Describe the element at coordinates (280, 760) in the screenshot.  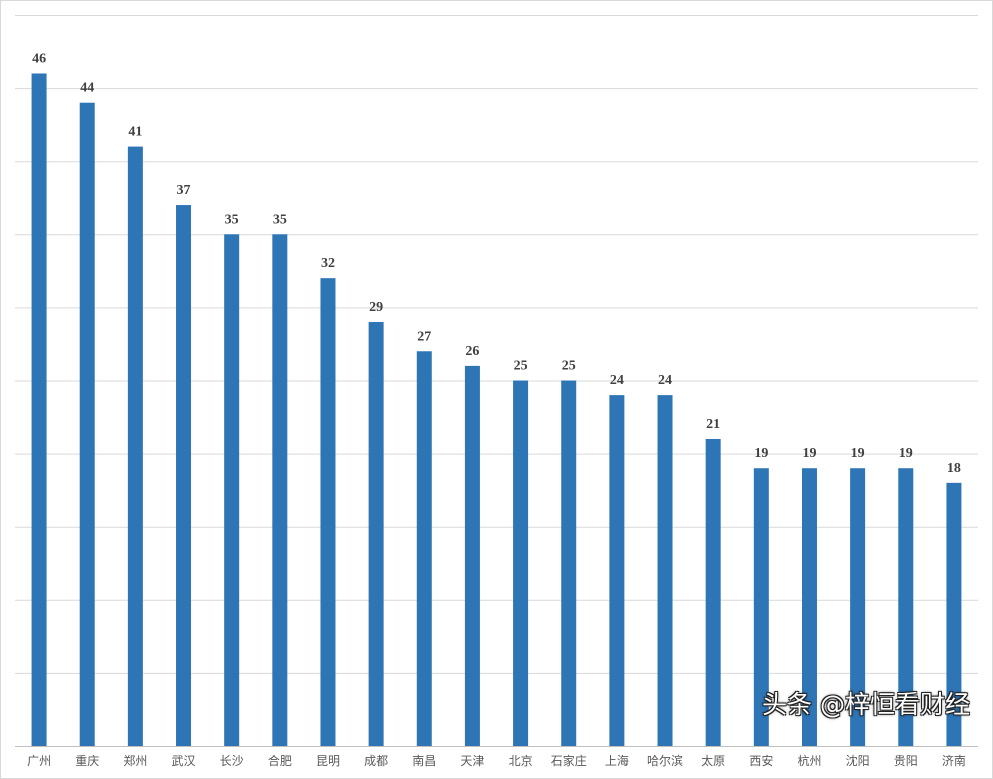
I see `category-label: 合肥` at that location.